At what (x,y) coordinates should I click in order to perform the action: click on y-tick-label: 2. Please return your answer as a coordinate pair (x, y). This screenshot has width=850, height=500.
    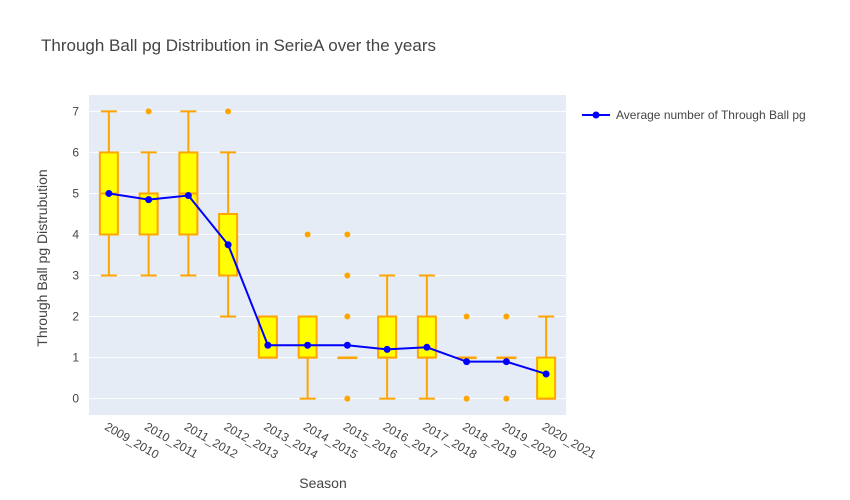
    Looking at the image, I should click on (75, 317).